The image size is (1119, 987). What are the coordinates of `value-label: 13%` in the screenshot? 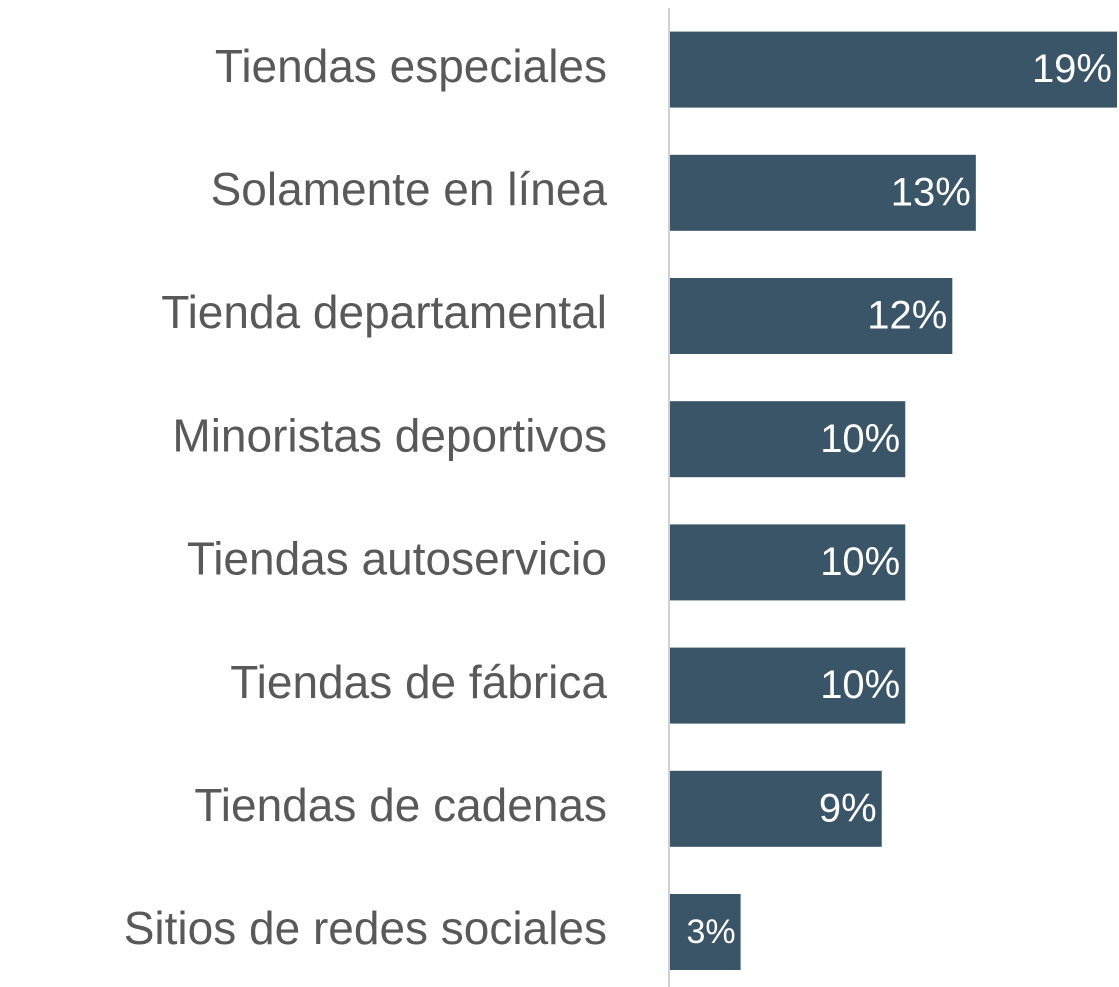 It's located at (931, 192).